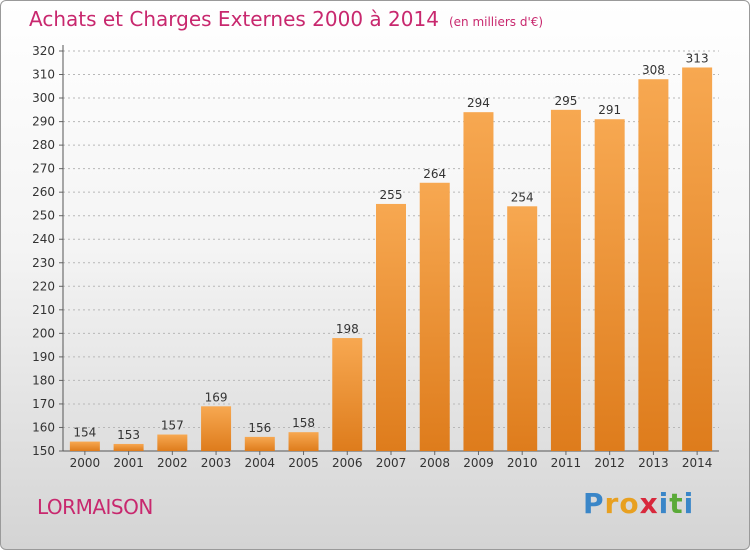 Image resolution: width=750 pixels, height=550 pixels. Describe the element at coordinates (43, 333) in the screenshot. I see `y-tick-label: 200` at that location.